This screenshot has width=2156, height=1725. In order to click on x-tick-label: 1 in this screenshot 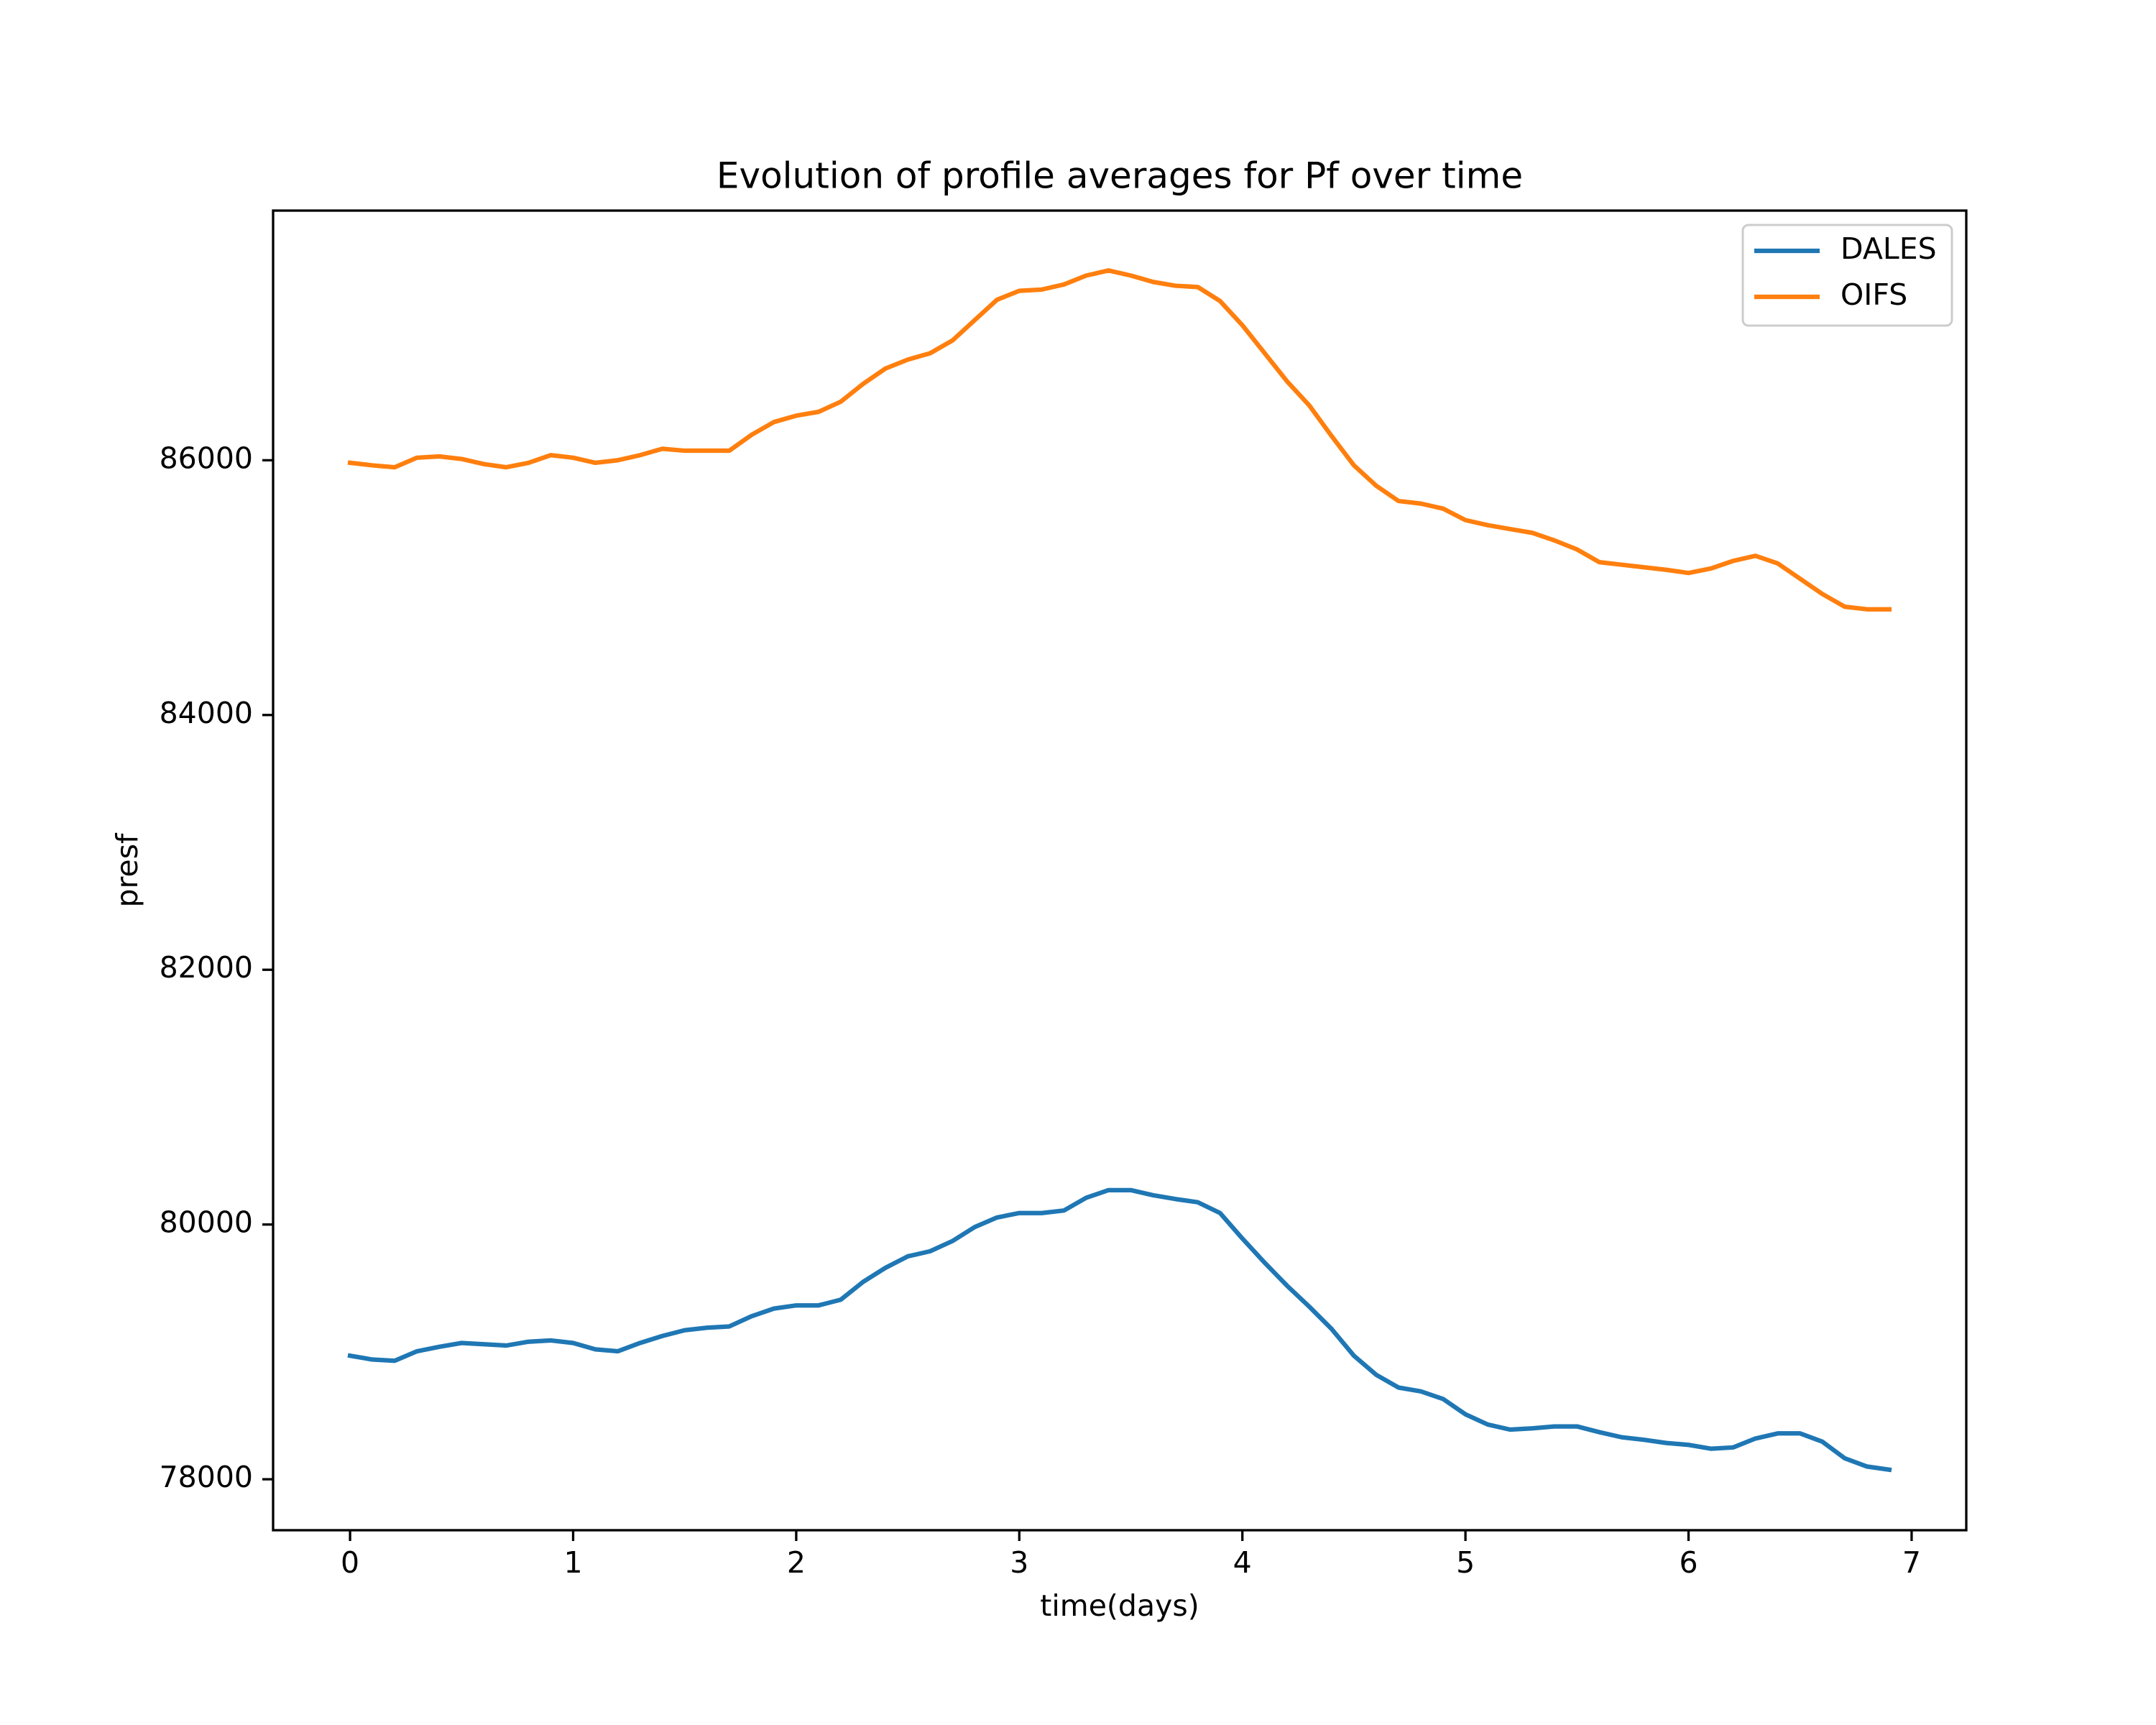, I will do `click(572, 1562)`.